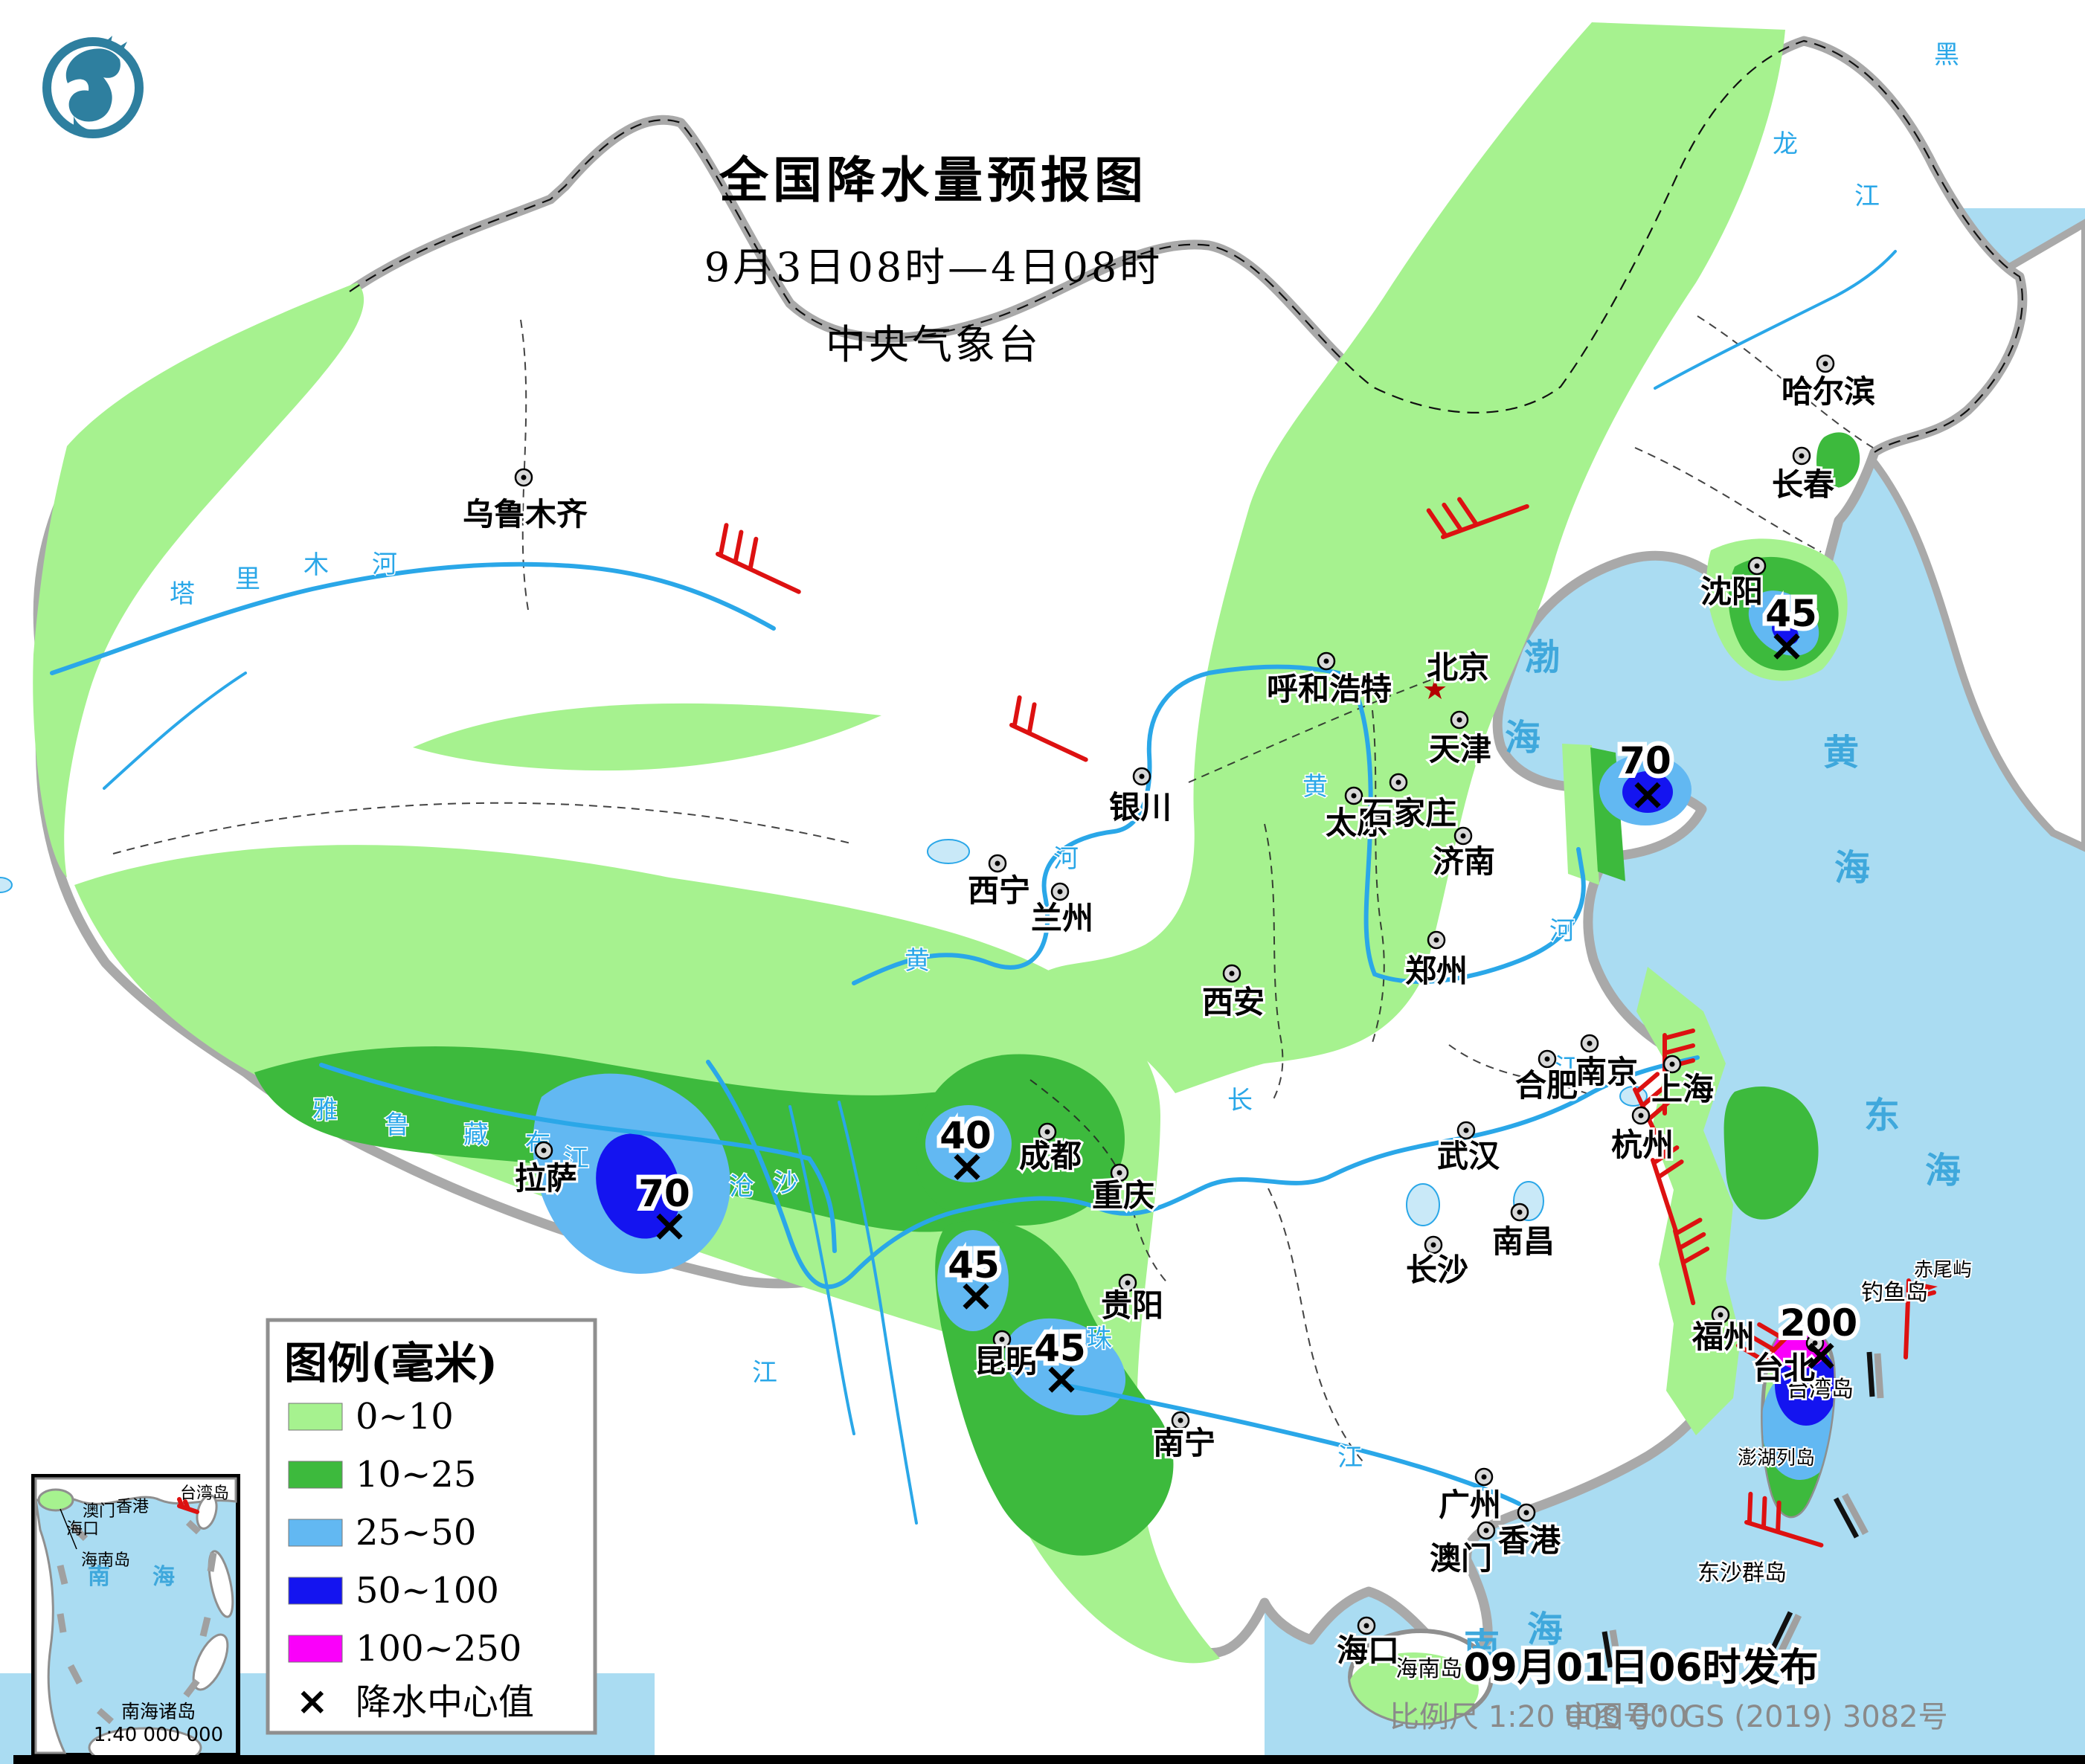  Describe the element at coordinates (1748, 1450) in the screenshot. I see `penghu-dot` at that location.